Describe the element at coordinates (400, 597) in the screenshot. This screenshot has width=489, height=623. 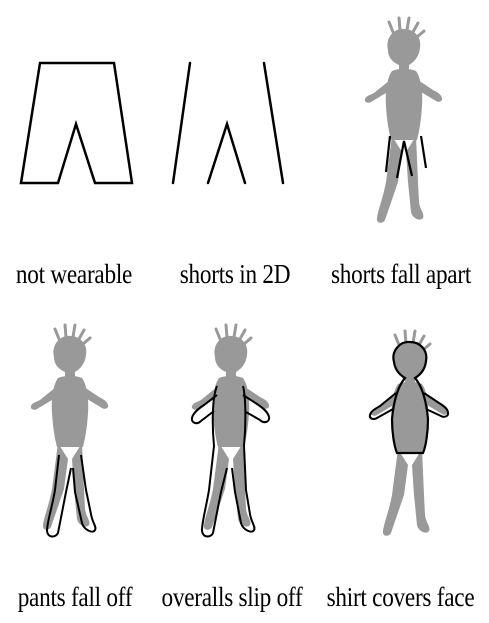
I see `caption-shirt-covers-face: shirt covers face` at that location.